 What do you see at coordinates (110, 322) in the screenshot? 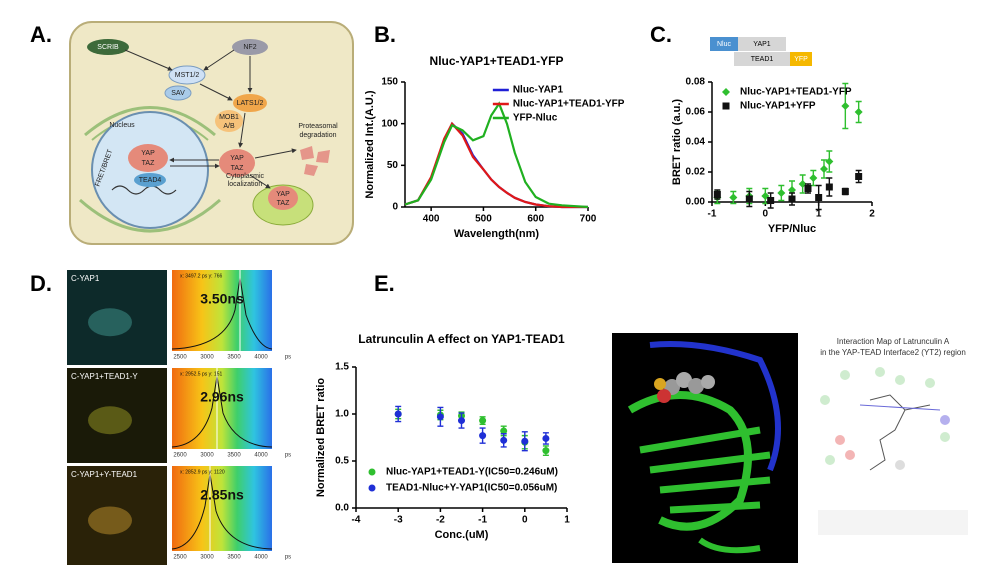
I see `cell-blob` at bounding box center [110, 322].